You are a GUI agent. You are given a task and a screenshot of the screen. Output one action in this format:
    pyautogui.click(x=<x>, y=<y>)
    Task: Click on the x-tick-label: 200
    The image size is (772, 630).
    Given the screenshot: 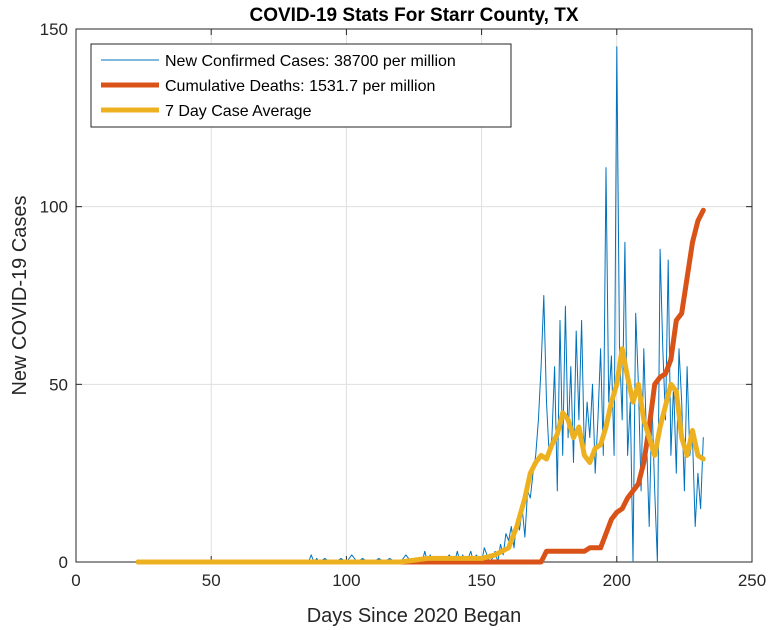 What is the action you would take?
    pyautogui.click(x=617, y=580)
    